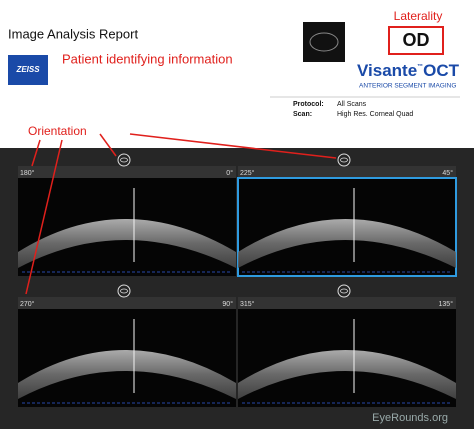  I want to click on protocol-key: Protocol:, so click(308, 104).